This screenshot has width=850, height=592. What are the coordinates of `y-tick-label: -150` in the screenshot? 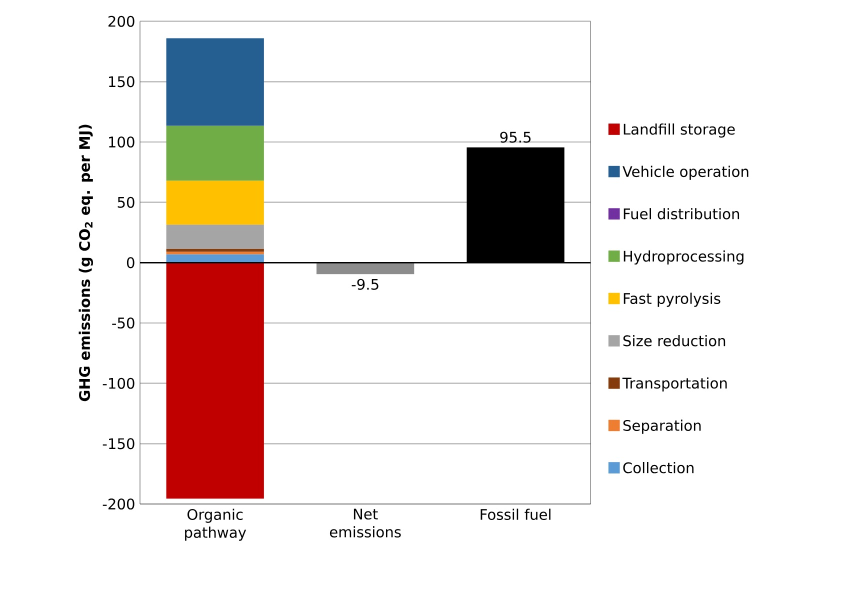 It's located at (118, 444).